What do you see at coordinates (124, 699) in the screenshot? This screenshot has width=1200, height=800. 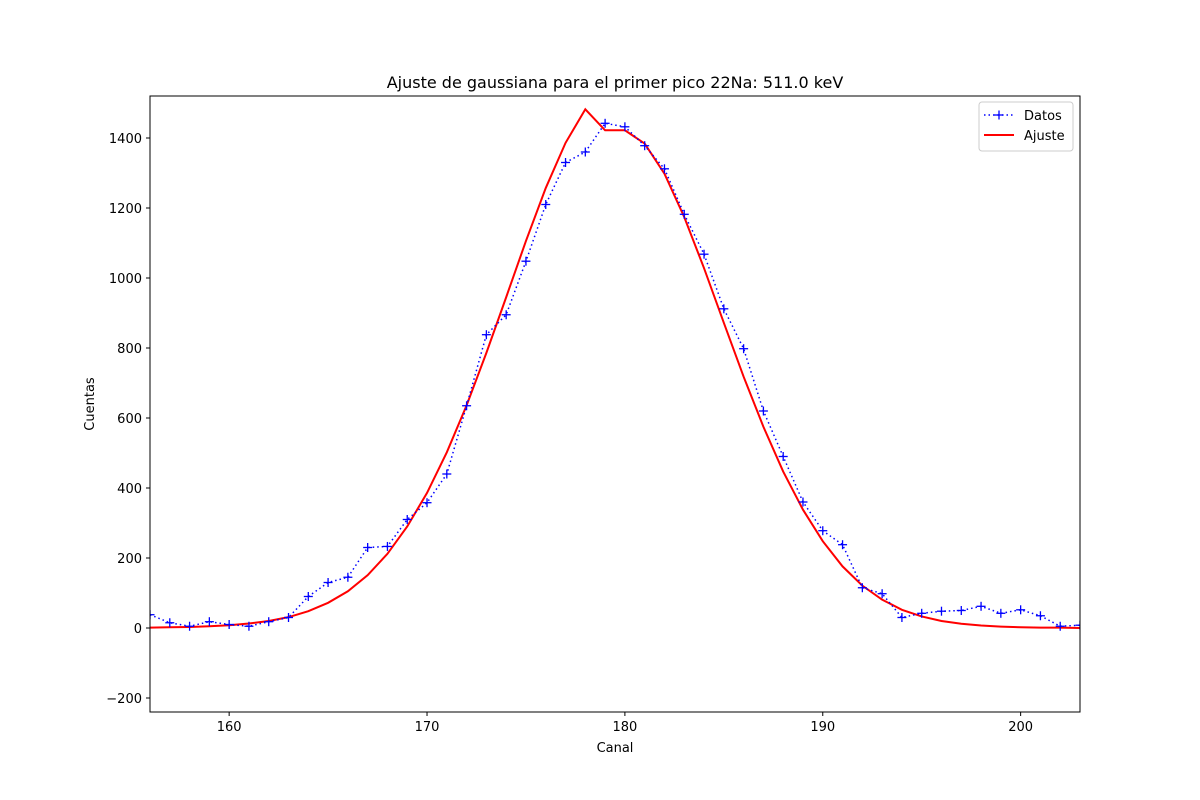 I see `y-tick-label: −200` at bounding box center [124, 699].